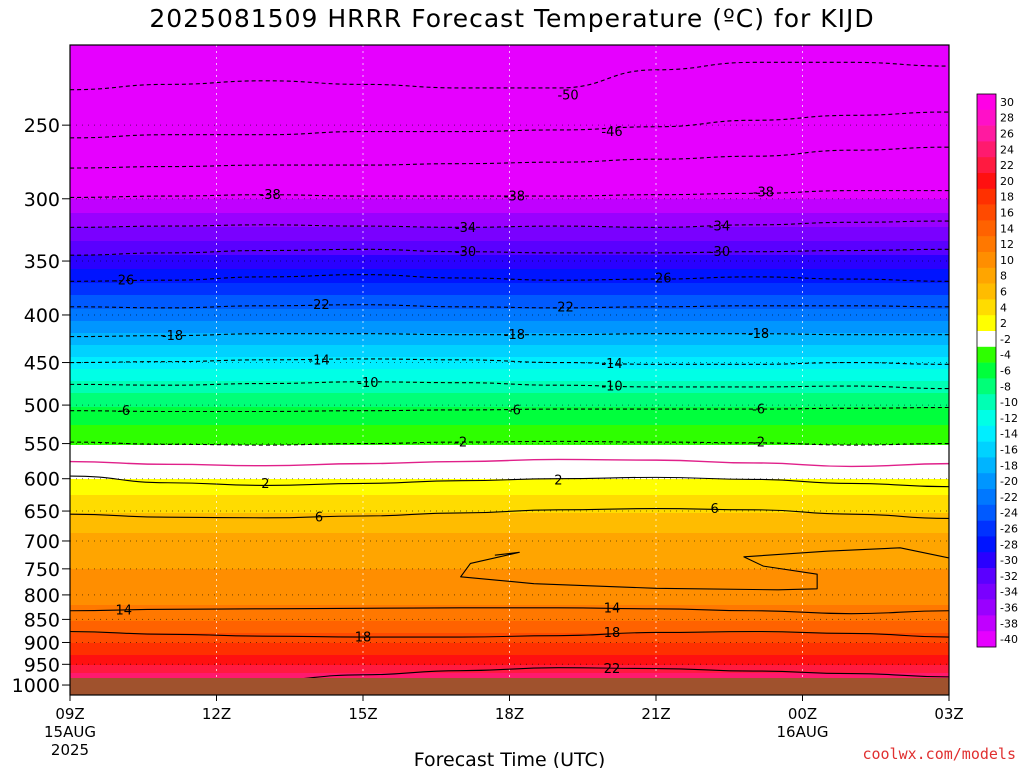  I want to click on contour-label: -46, so click(611, 132).